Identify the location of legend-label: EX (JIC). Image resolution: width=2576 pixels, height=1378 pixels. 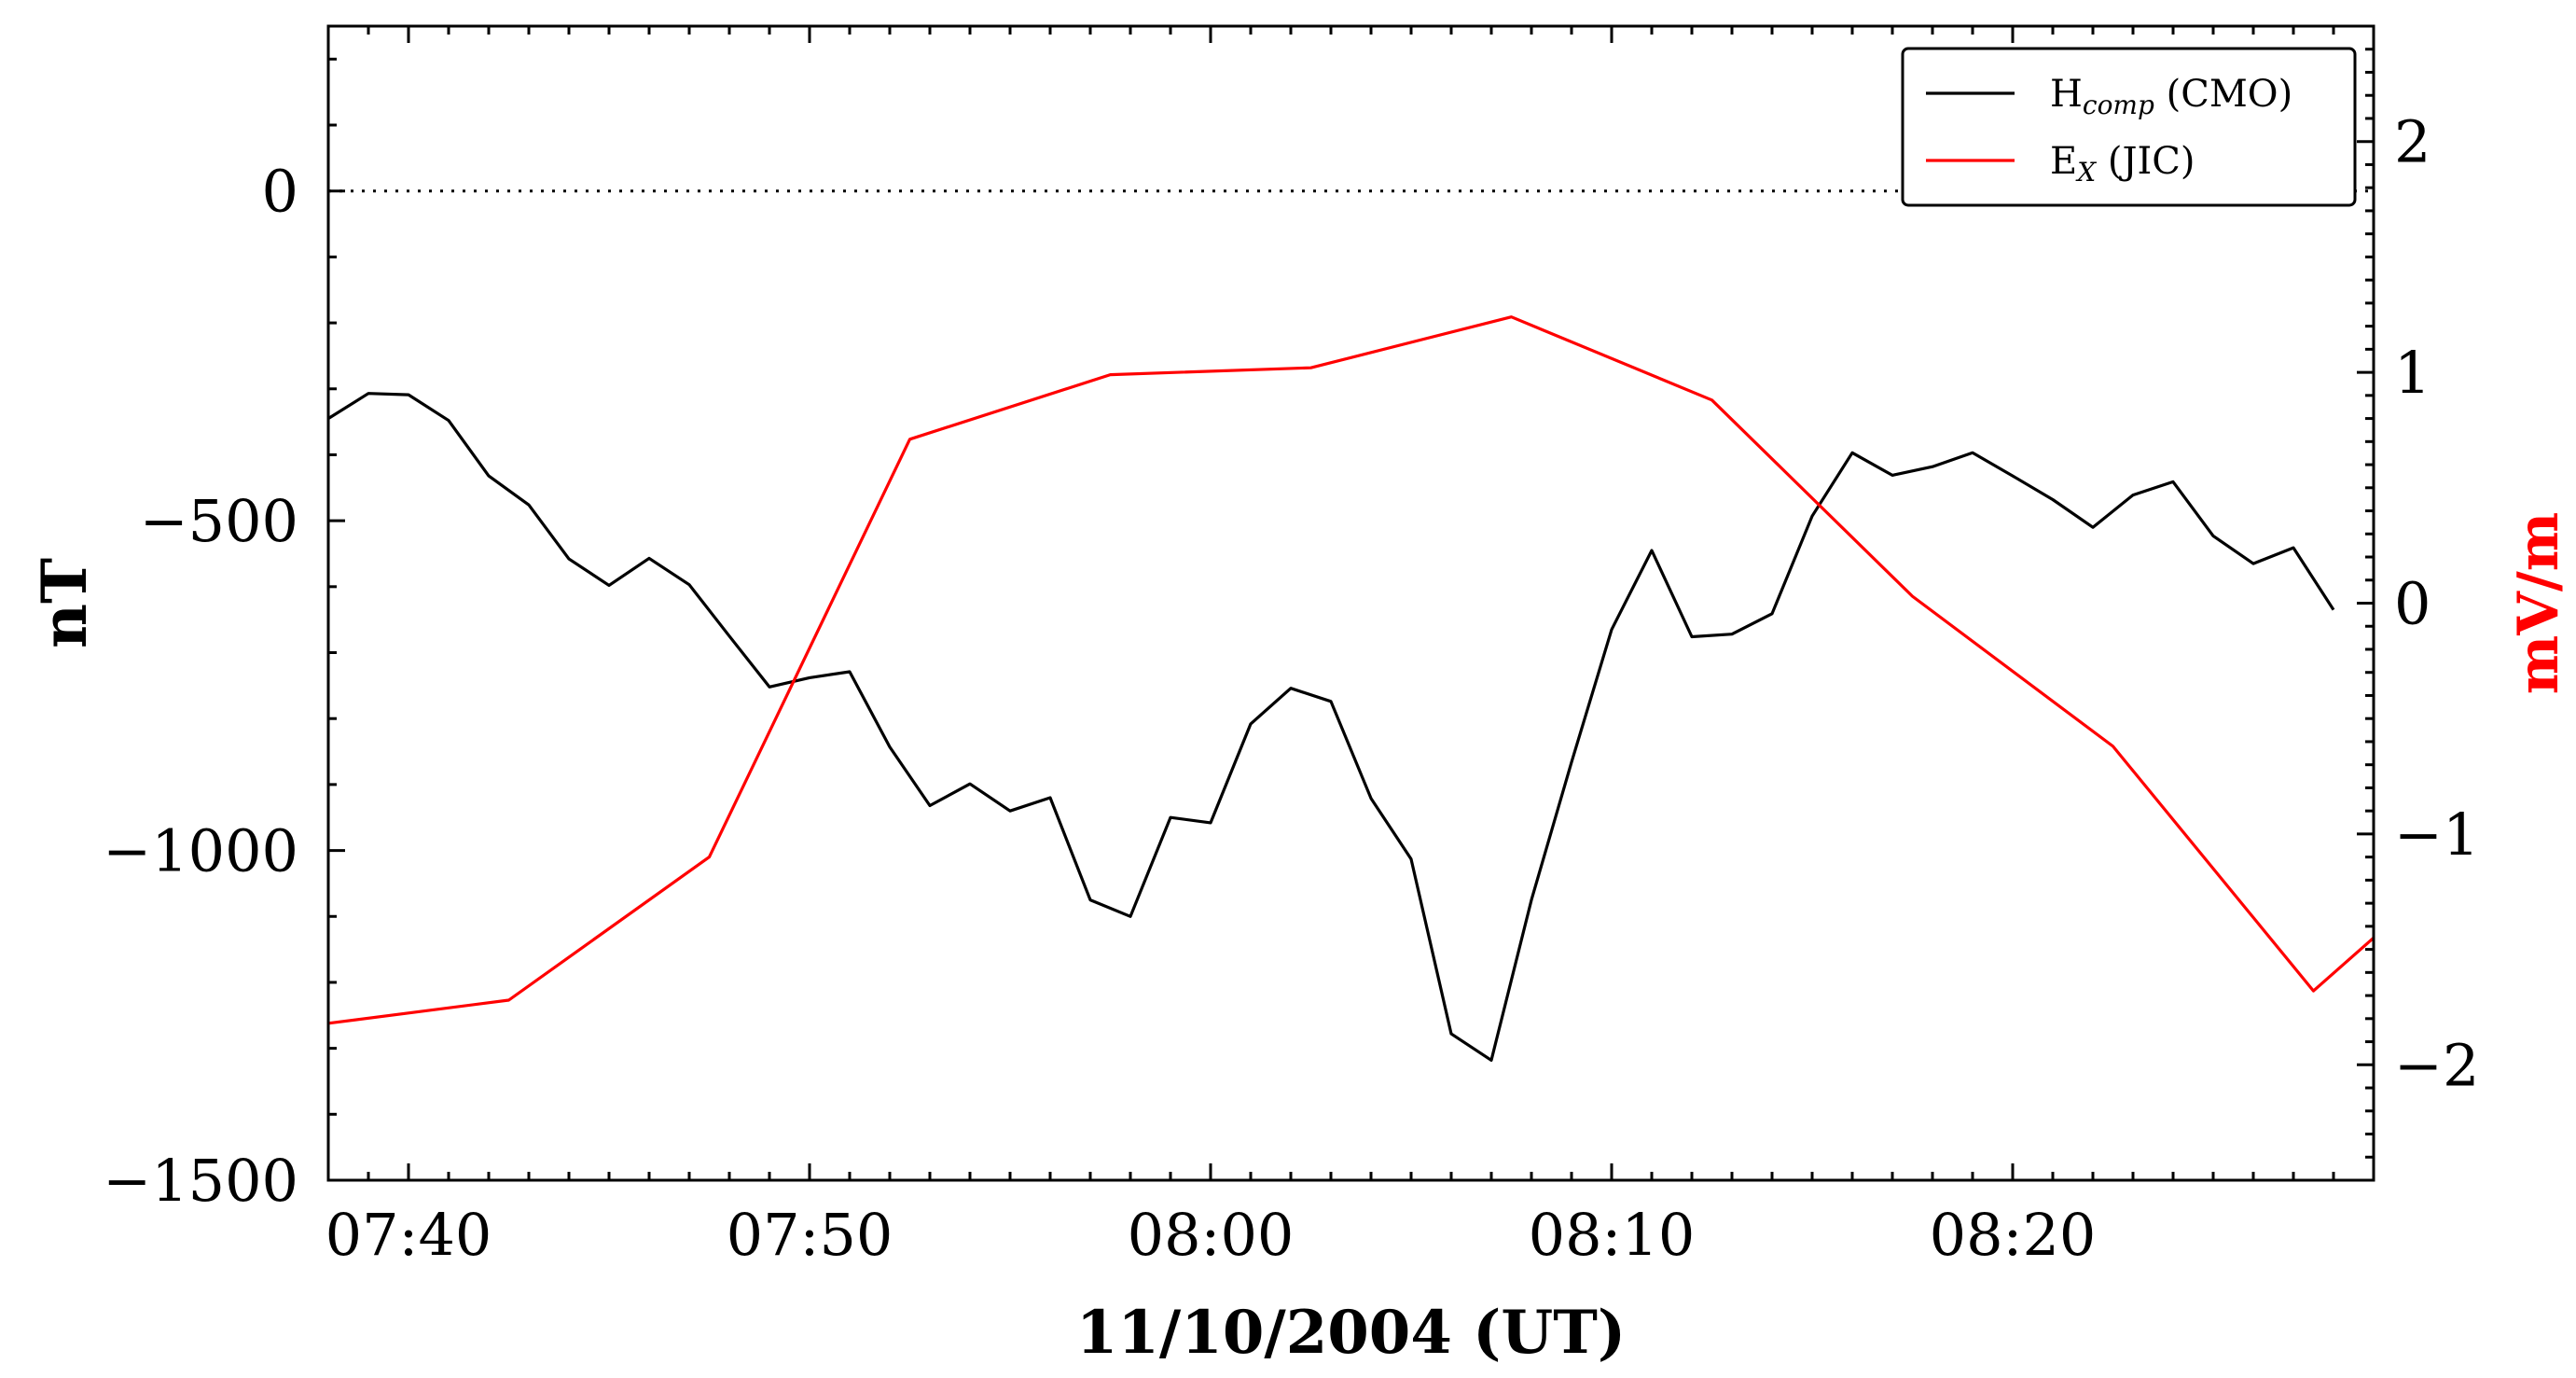
(2122, 164).